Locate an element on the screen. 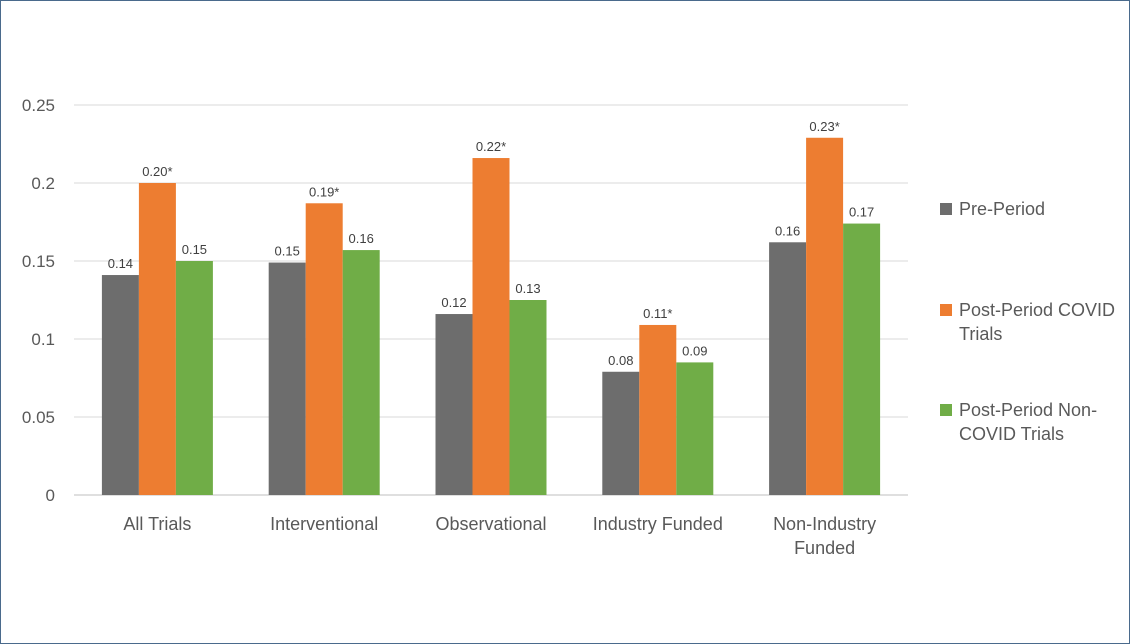 The height and width of the screenshot is (644, 1130). data-label: 0.13 is located at coordinates (527, 288).